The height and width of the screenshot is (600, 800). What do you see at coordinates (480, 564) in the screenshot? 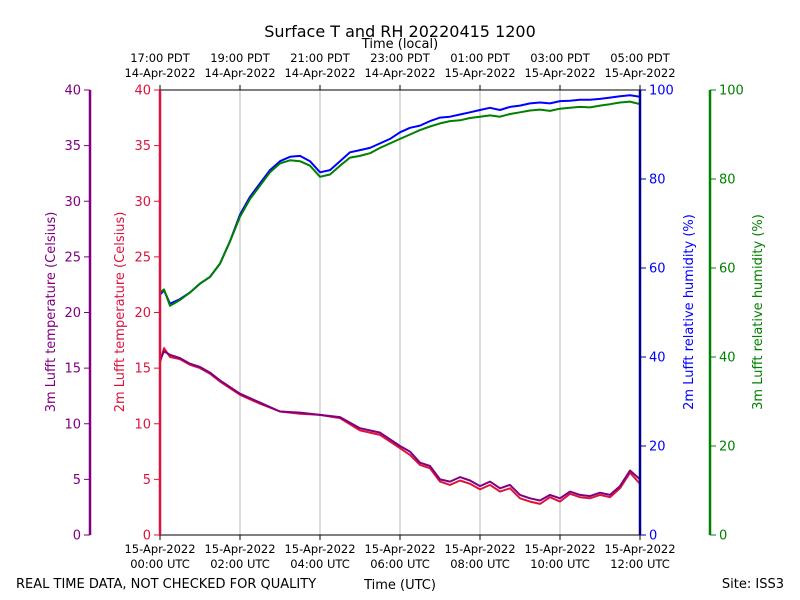
I see `bottom-tick-label: 08:00 UTC` at bounding box center [480, 564].